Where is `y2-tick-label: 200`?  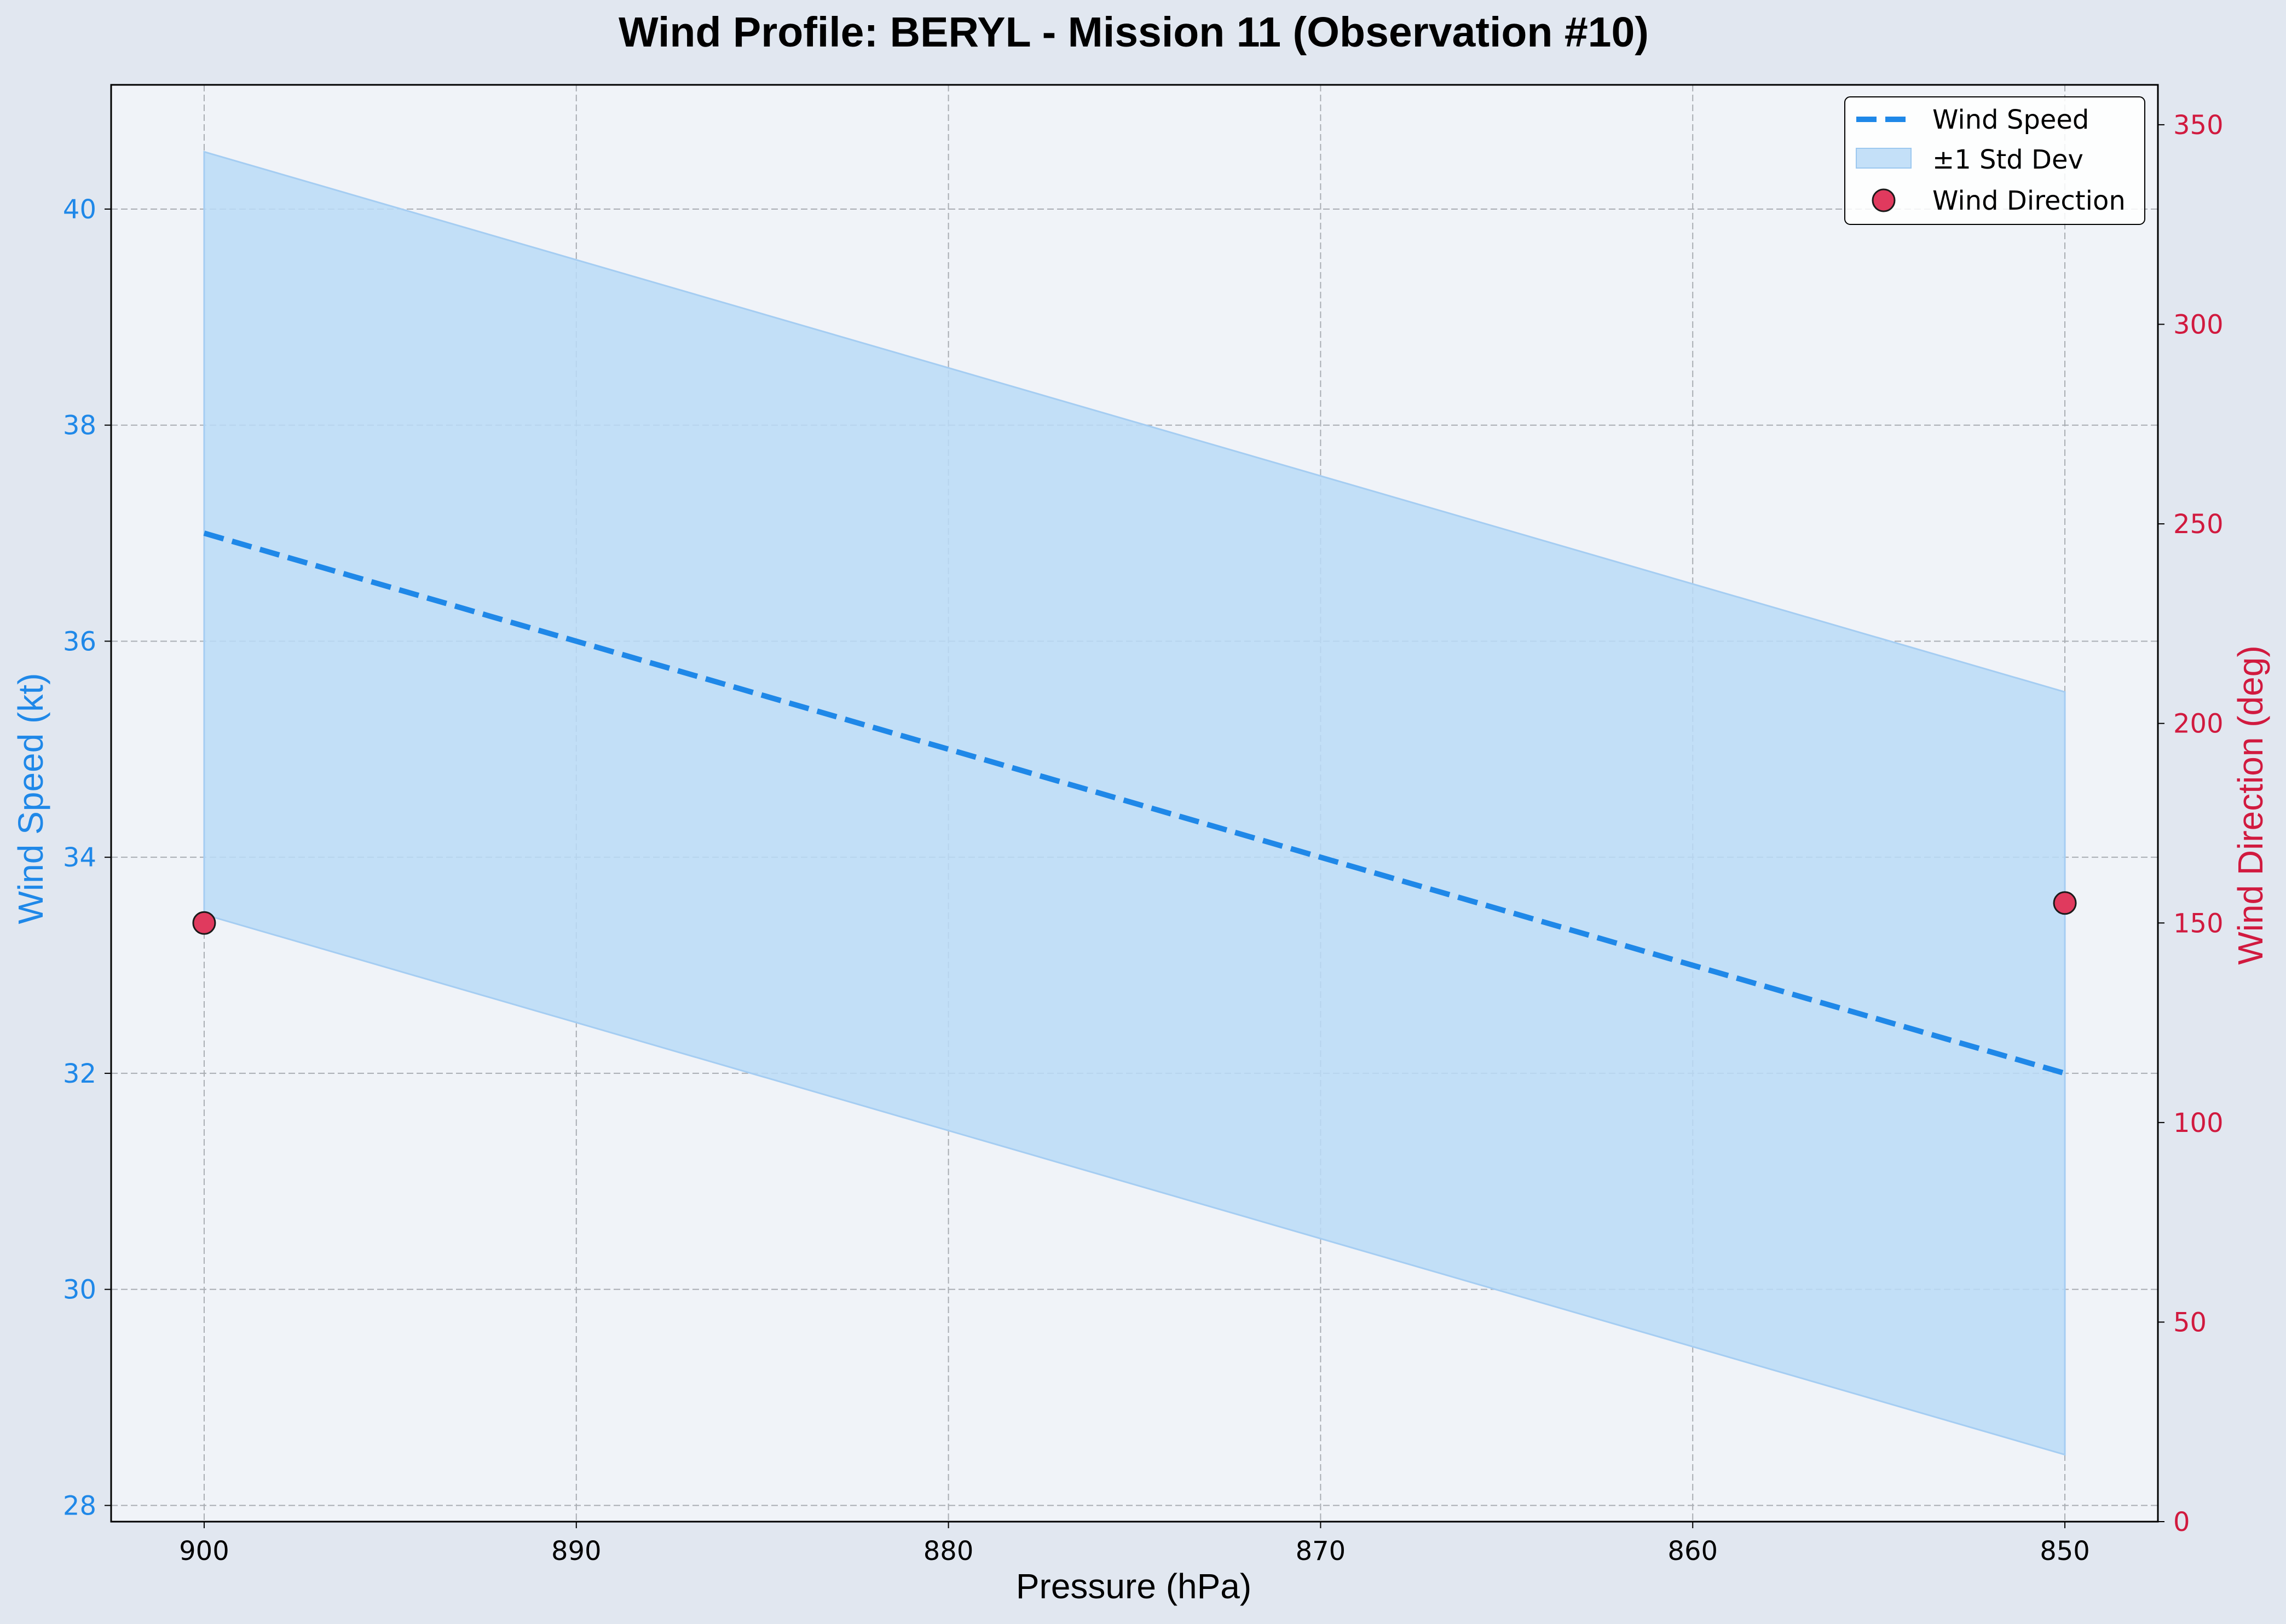 y2-tick-label: 200 is located at coordinates (2198, 724).